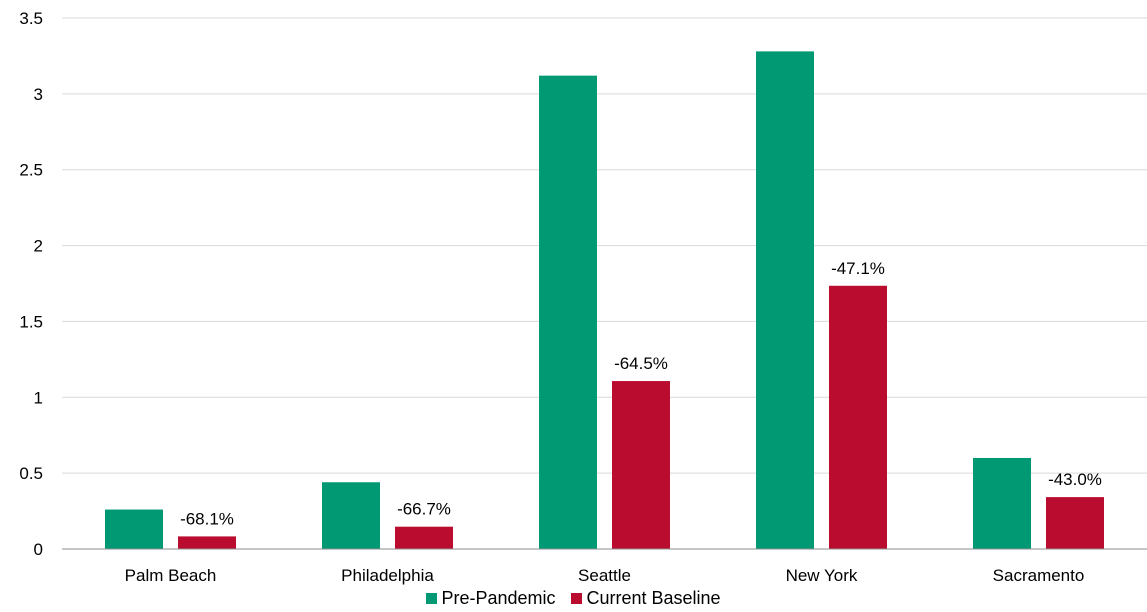 Image resolution: width=1147 pixels, height=612 pixels. What do you see at coordinates (171, 575) in the screenshot?
I see `x-tick-label: Palm Beach` at bounding box center [171, 575].